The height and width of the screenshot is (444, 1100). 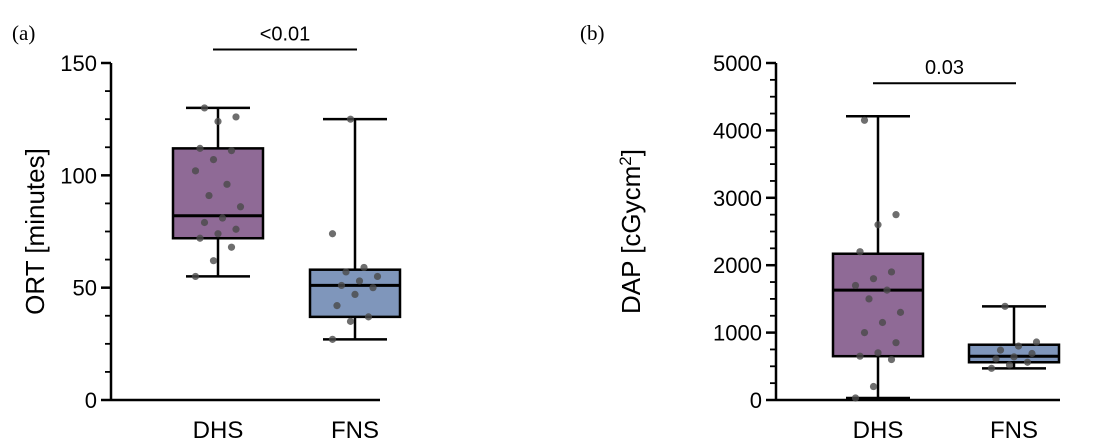 I want to click on y-axis-title: DAP [cGycm2], so click(x=631, y=231).